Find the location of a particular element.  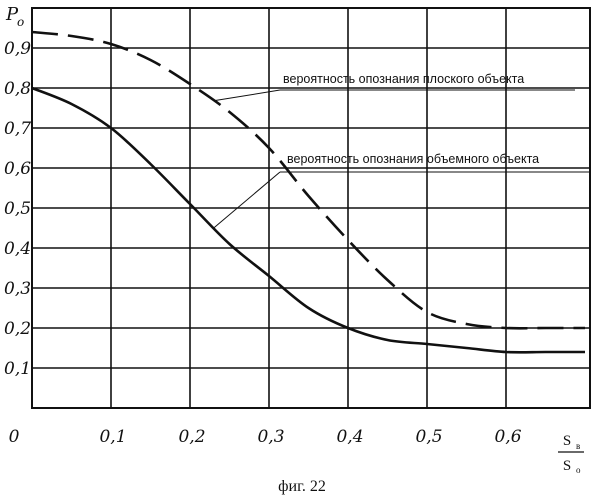

x-tick-label-4: 0,4 is located at coordinates (349, 437).